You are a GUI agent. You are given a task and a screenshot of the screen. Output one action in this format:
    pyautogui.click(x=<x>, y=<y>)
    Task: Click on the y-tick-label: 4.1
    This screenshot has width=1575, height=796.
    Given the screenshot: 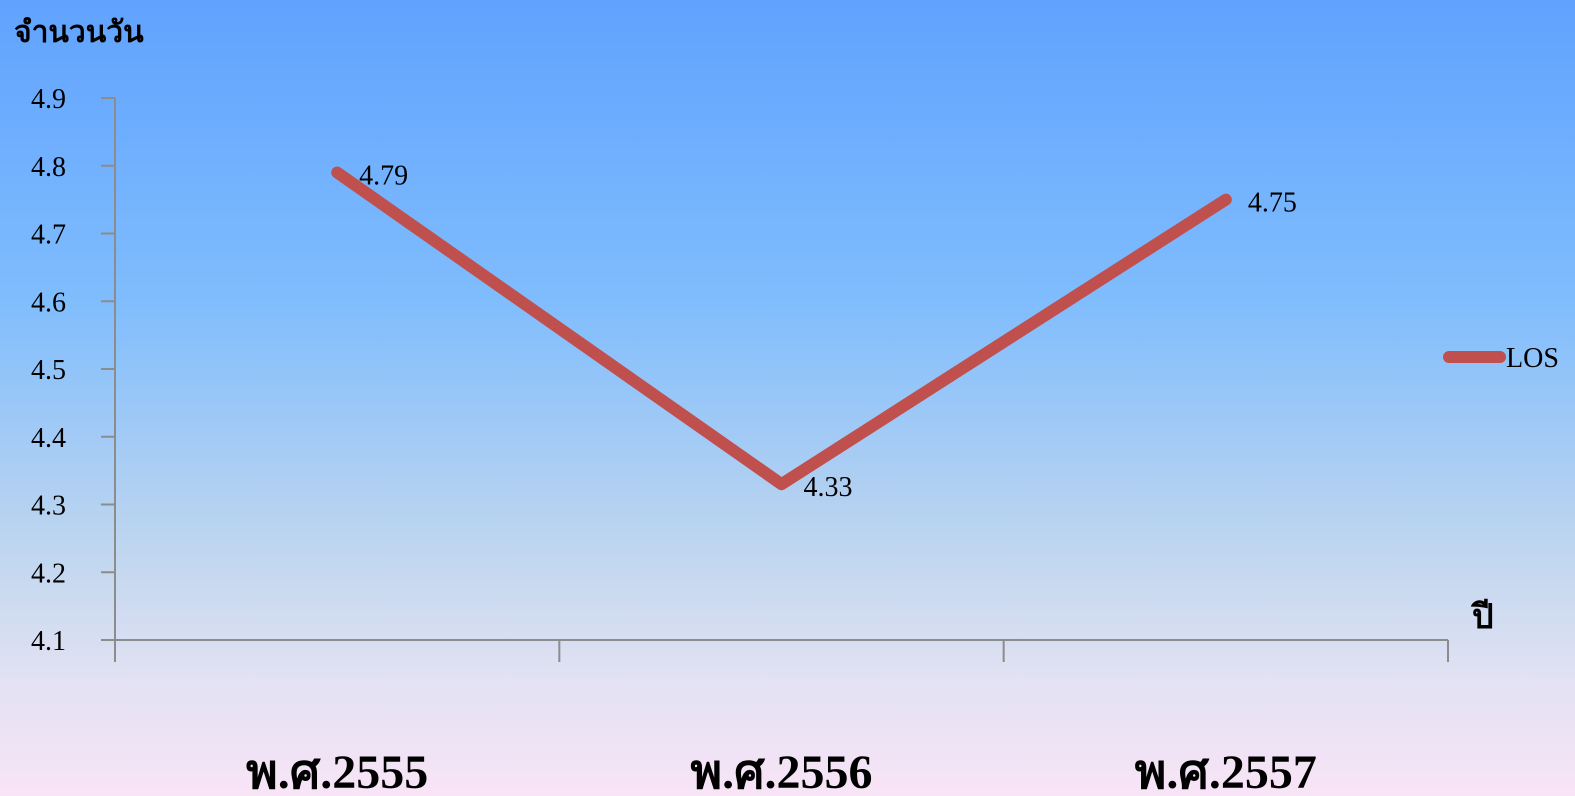 What is the action you would take?
    pyautogui.click(x=48, y=641)
    